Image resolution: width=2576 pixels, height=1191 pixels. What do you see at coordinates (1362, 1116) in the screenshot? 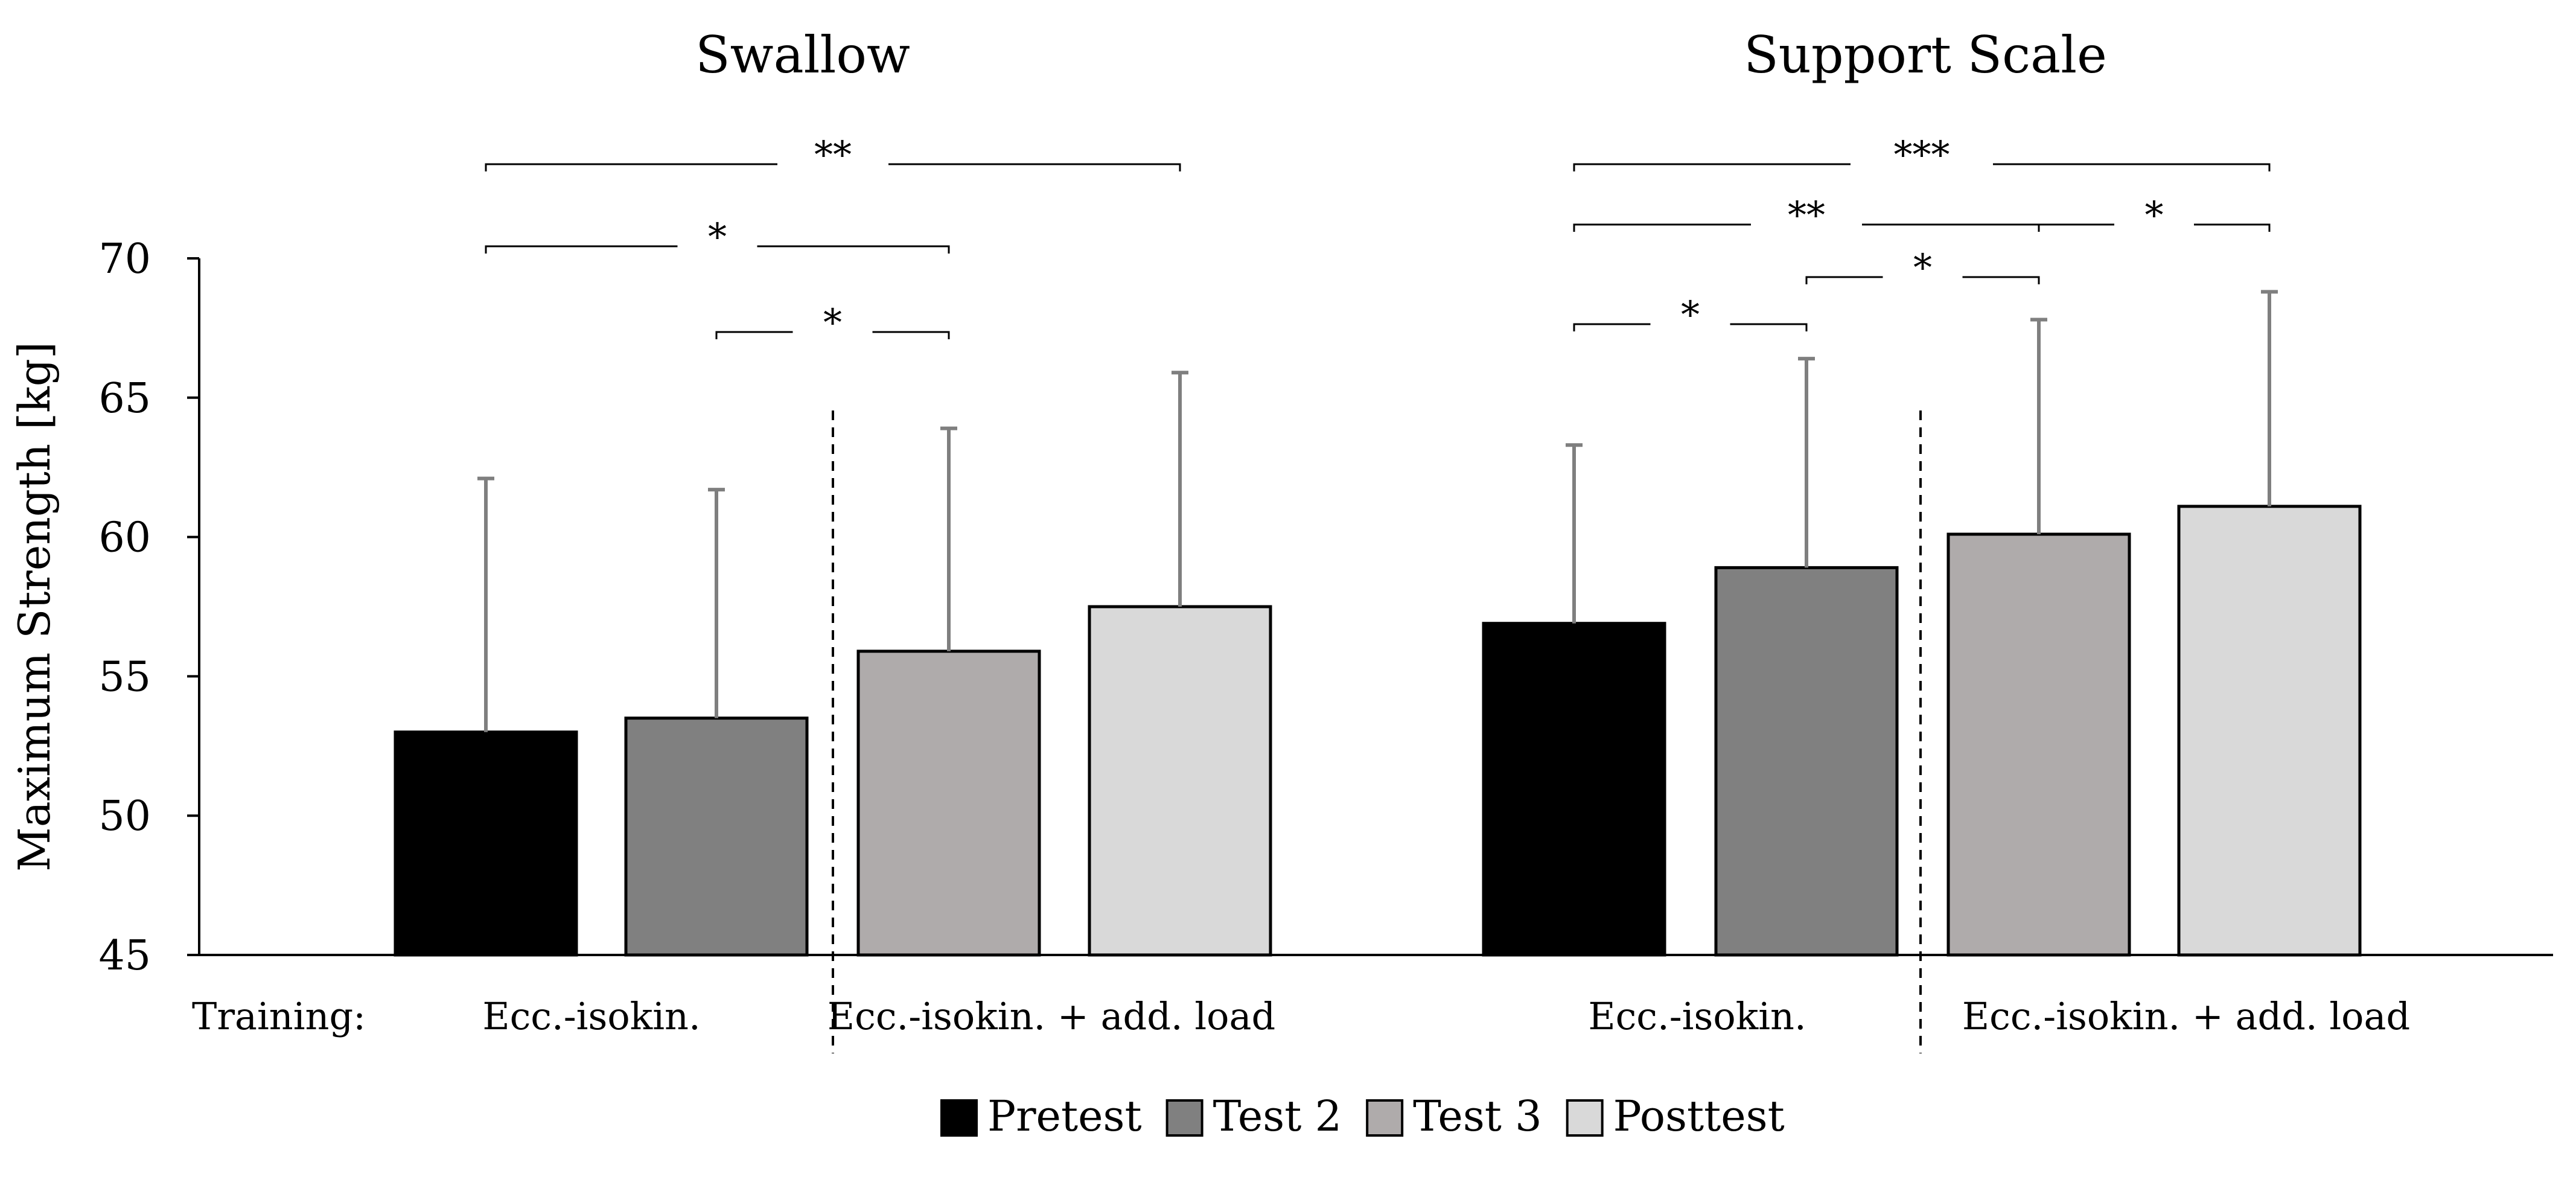
I see `legend: Pretest Test 2 Test 3 Posttest` at bounding box center [1362, 1116].